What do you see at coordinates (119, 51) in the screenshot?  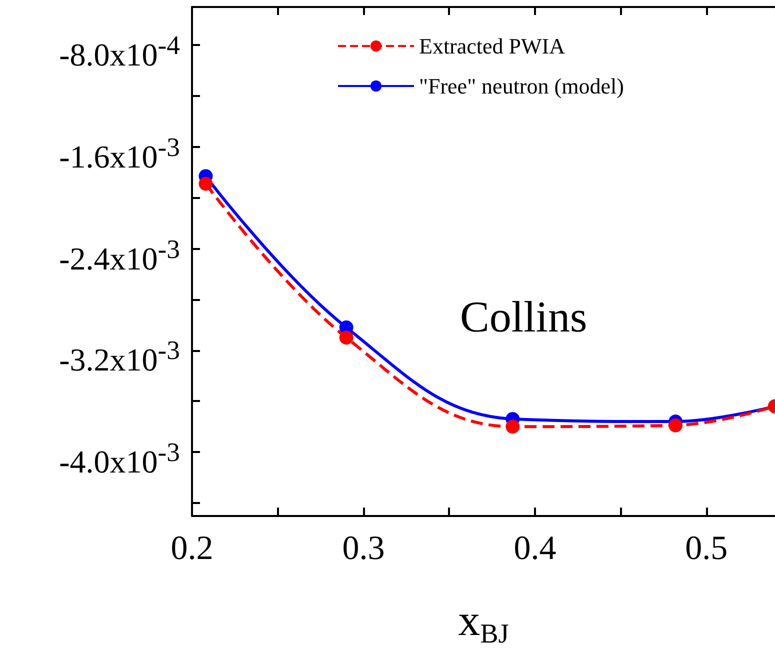 I see `y-tick-label: -8.0x10$^{-4}$` at bounding box center [119, 51].